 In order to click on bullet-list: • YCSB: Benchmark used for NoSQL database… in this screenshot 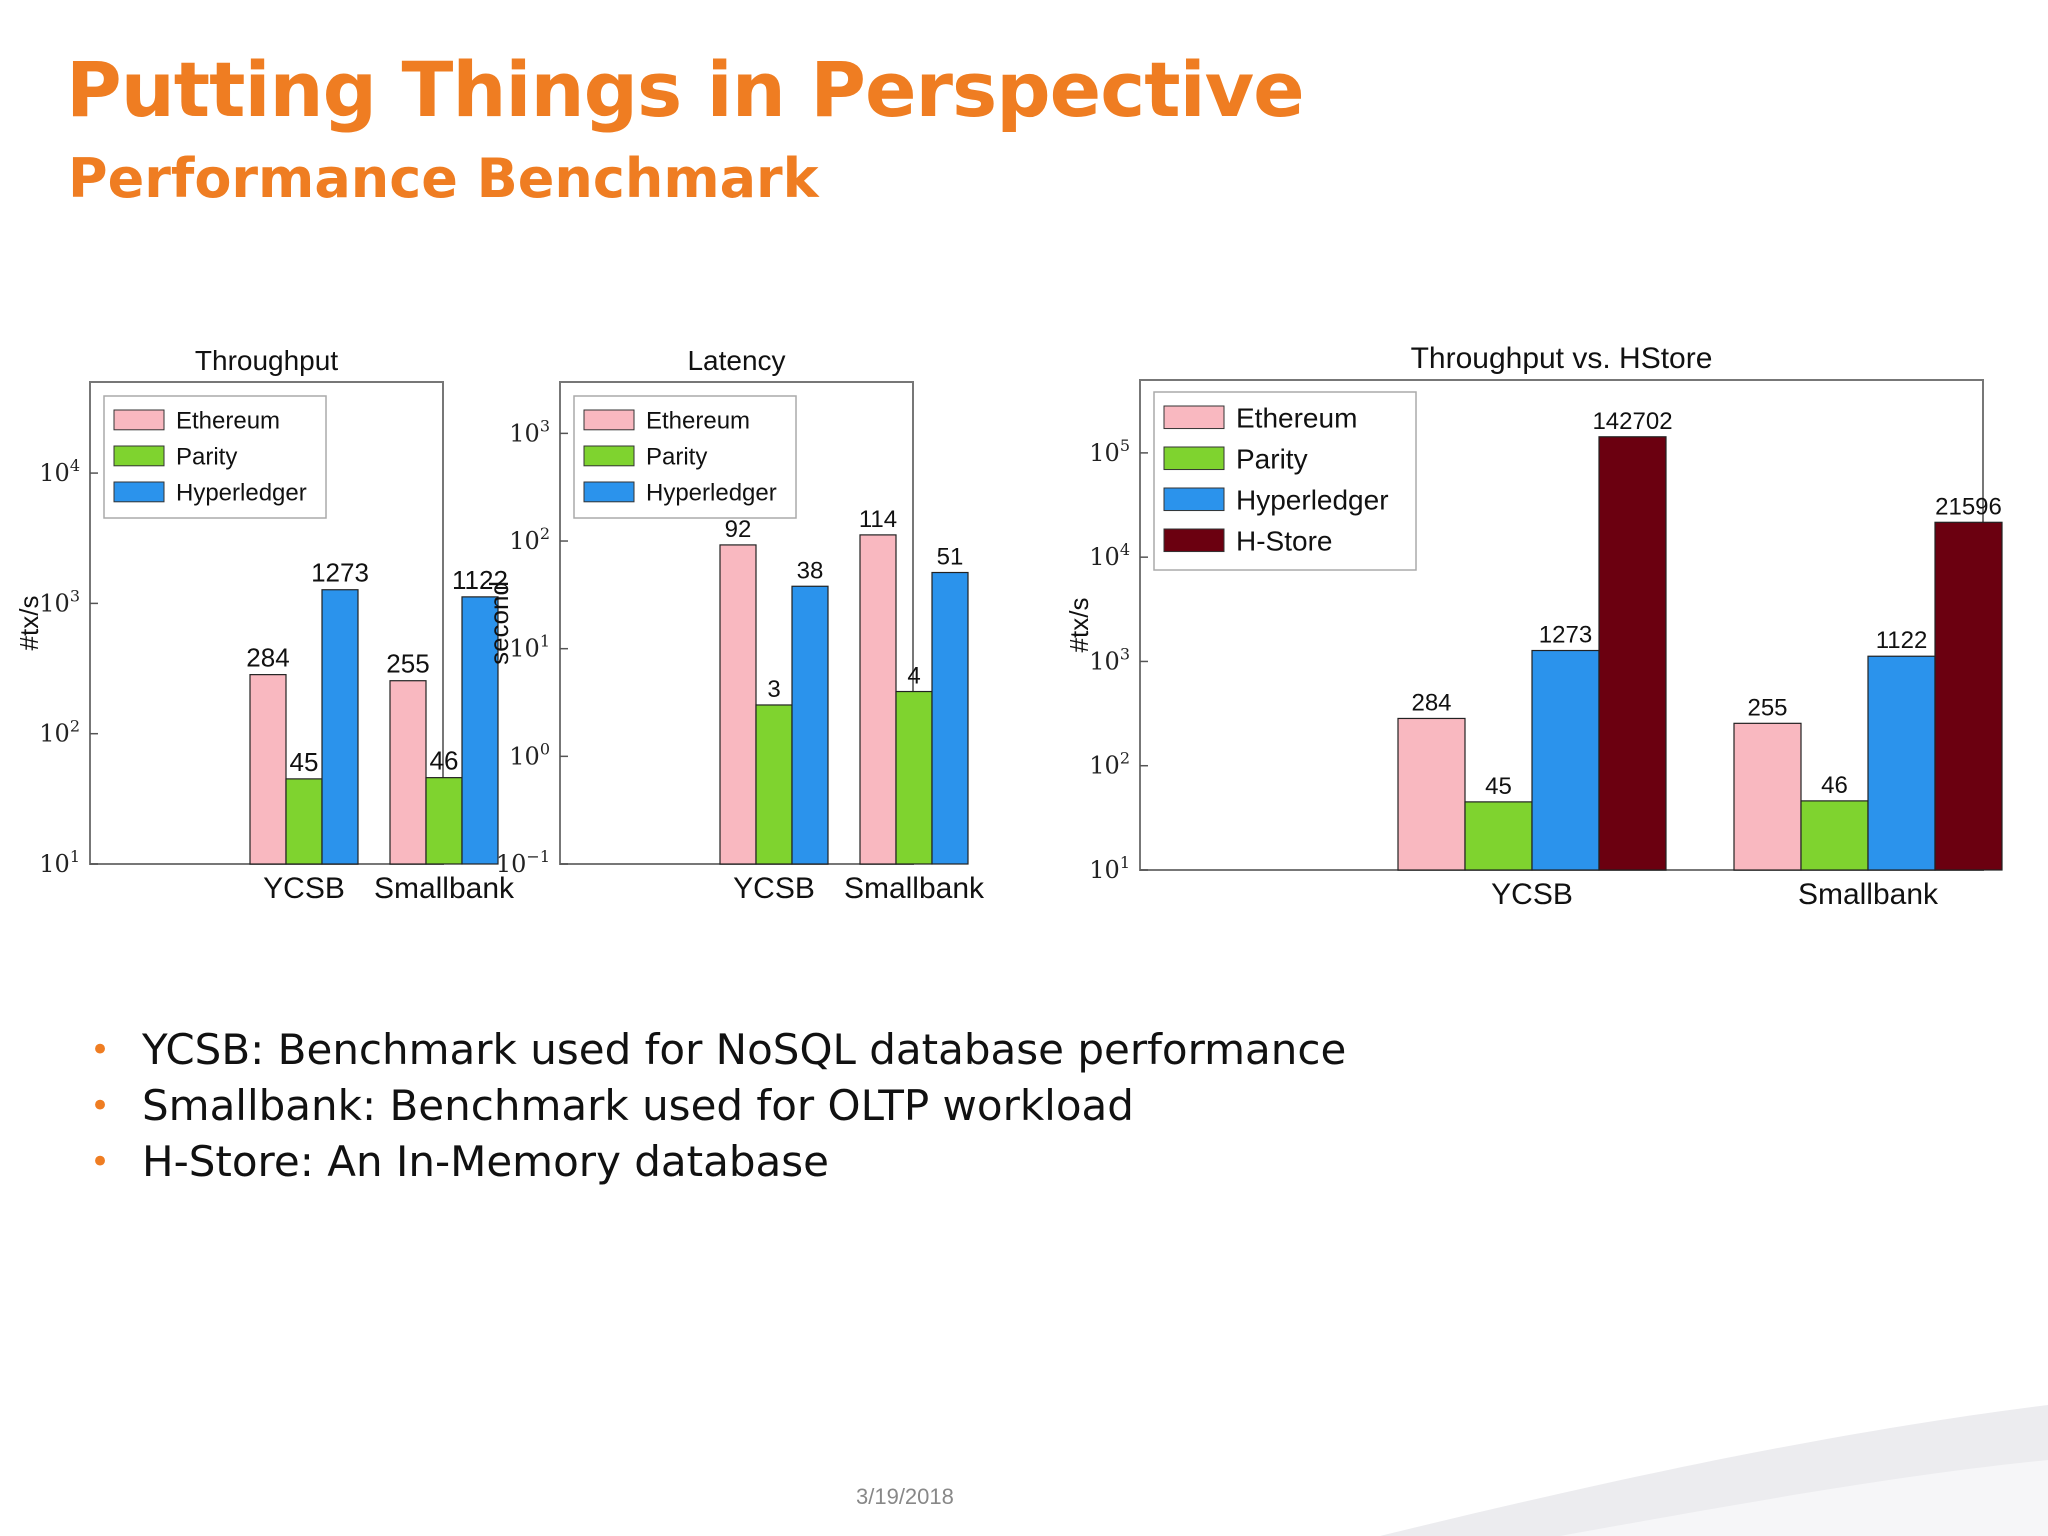, I will do `click(716, 1106)`.